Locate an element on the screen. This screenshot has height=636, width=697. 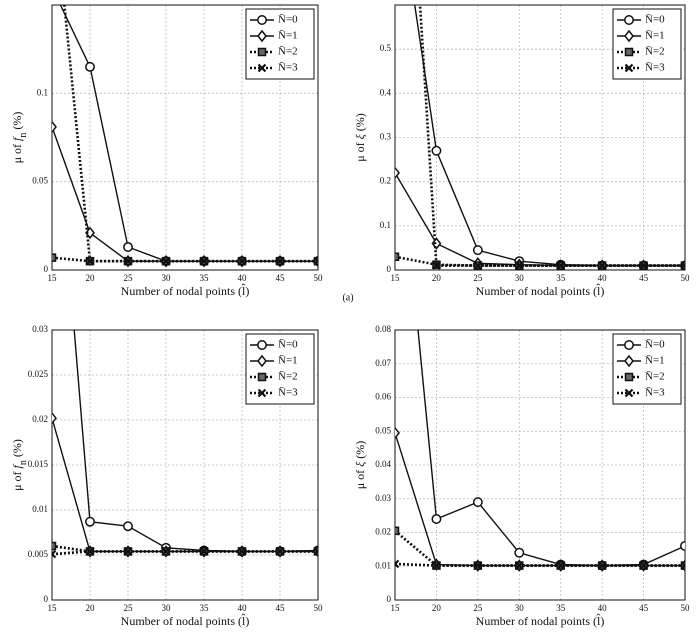
caption: (a) is located at coordinates (347, 297).